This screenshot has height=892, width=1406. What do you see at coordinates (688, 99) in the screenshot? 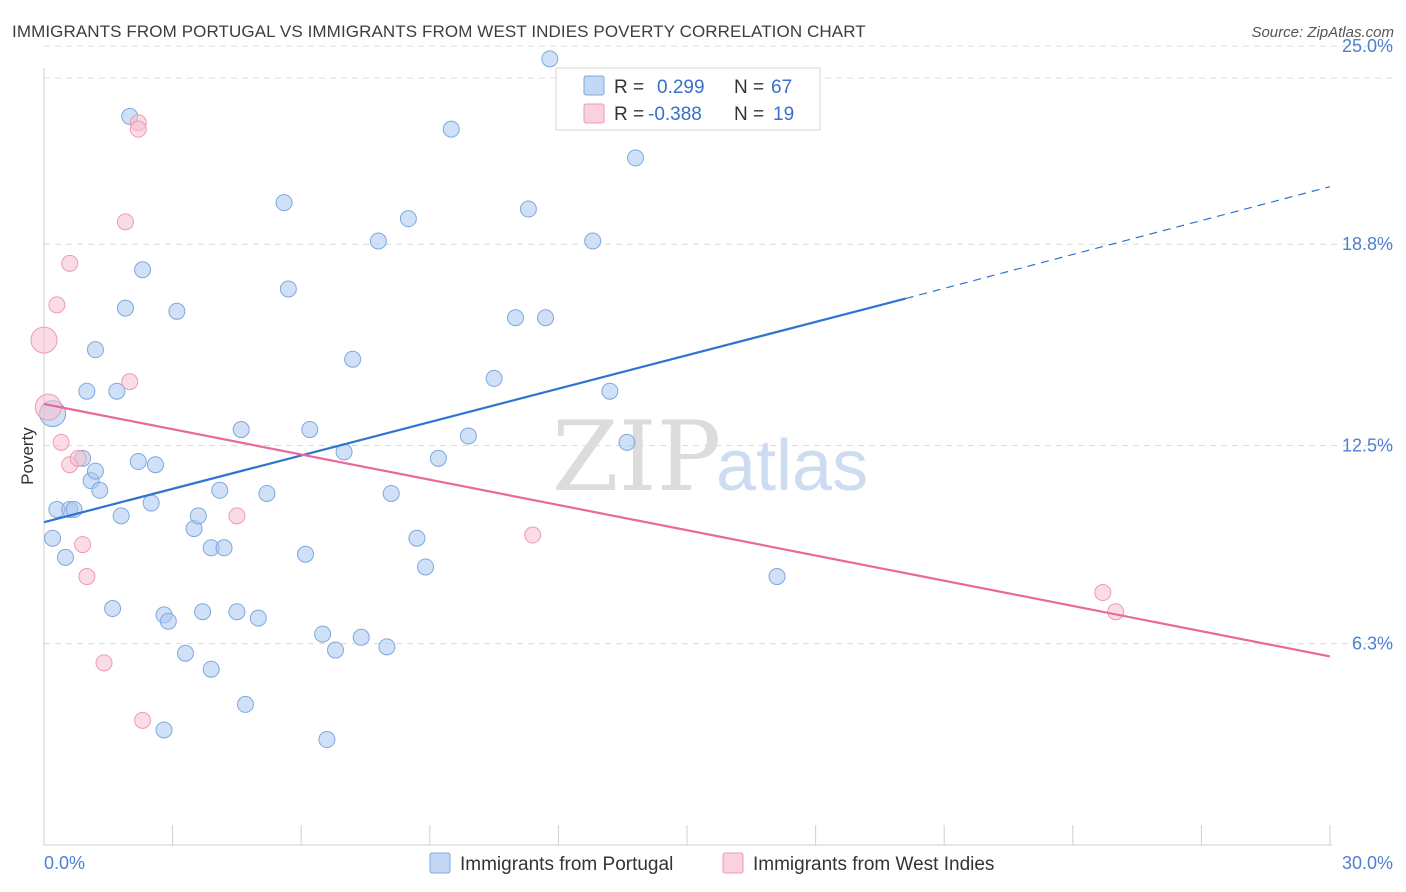
I see `legend-stats: R = 0.299 N = 67 R = -0.388 N = 19` at bounding box center [688, 99].